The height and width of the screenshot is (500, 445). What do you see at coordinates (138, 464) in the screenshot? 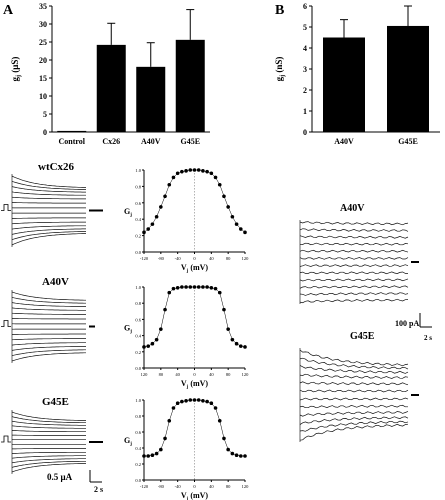
I see `y-tick-label: 0.2` at bounding box center [138, 464].